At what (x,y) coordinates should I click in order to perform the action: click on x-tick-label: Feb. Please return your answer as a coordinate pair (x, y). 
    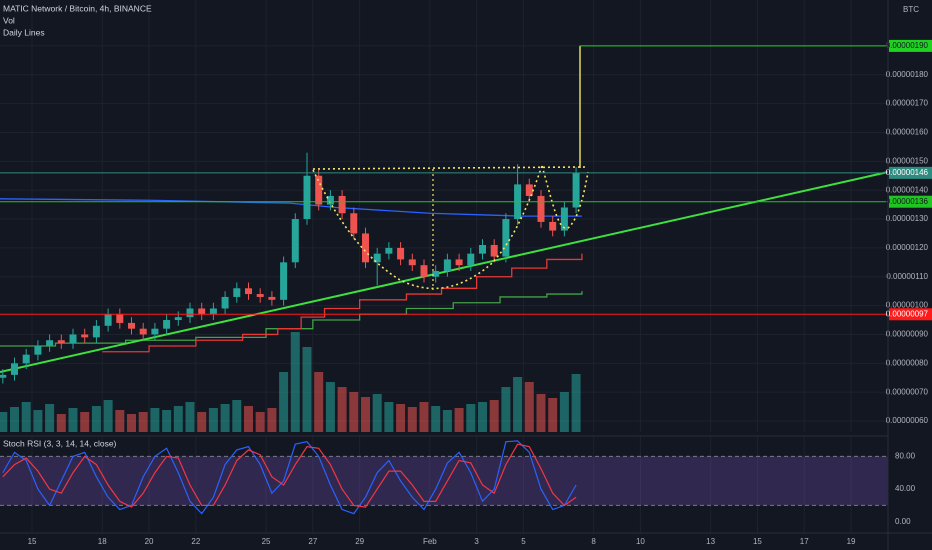
    Looking at the image, I should click on (430, 541).